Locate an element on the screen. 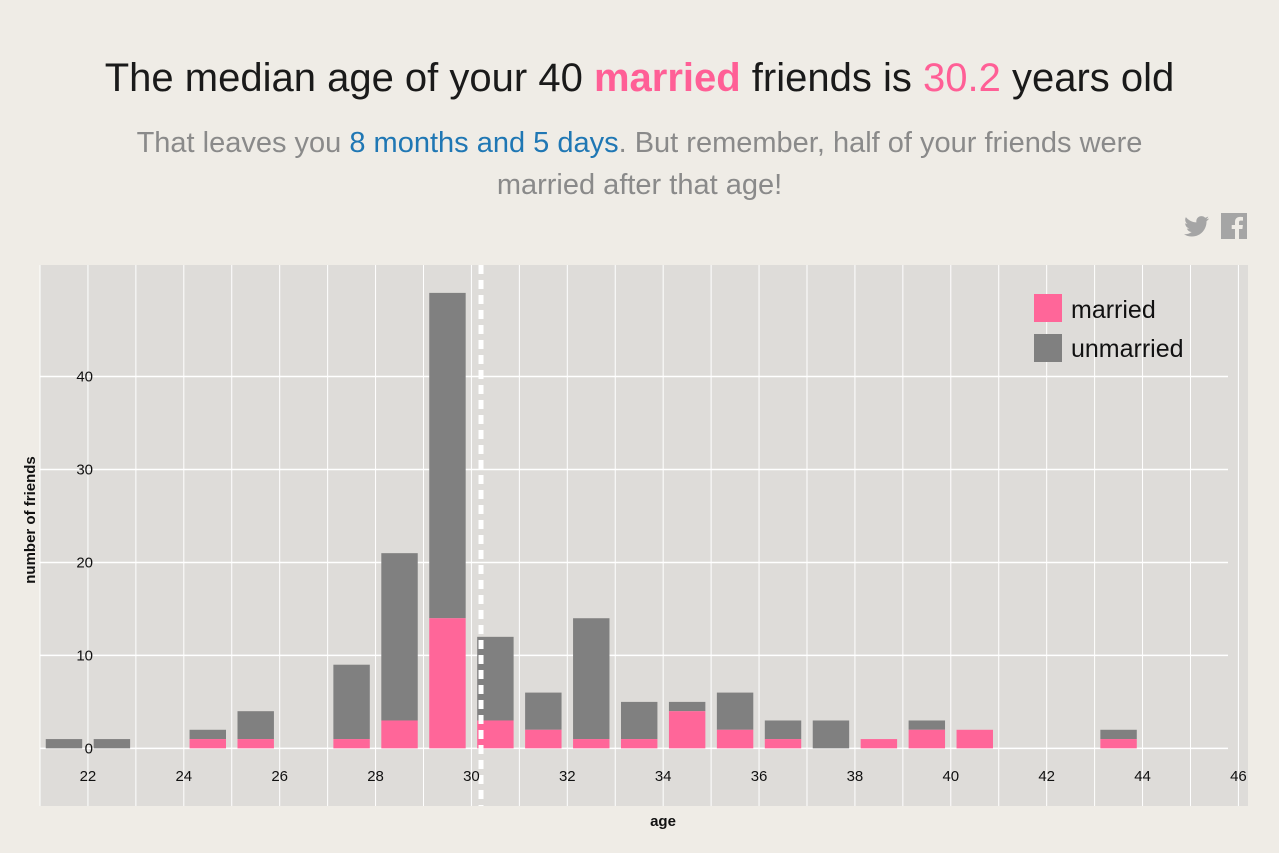  y-axis-title: number of friends is located at coordinates (30, 520).